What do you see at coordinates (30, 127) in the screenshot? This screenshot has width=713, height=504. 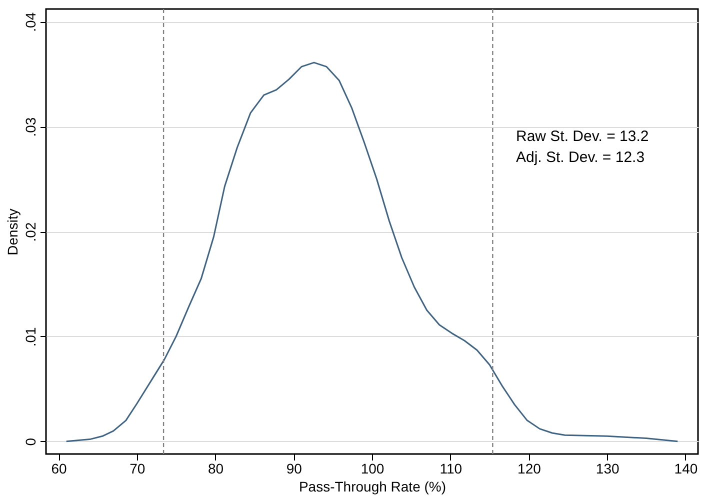 I see `y-tick-label: .03` at bounding box center [30, 127].